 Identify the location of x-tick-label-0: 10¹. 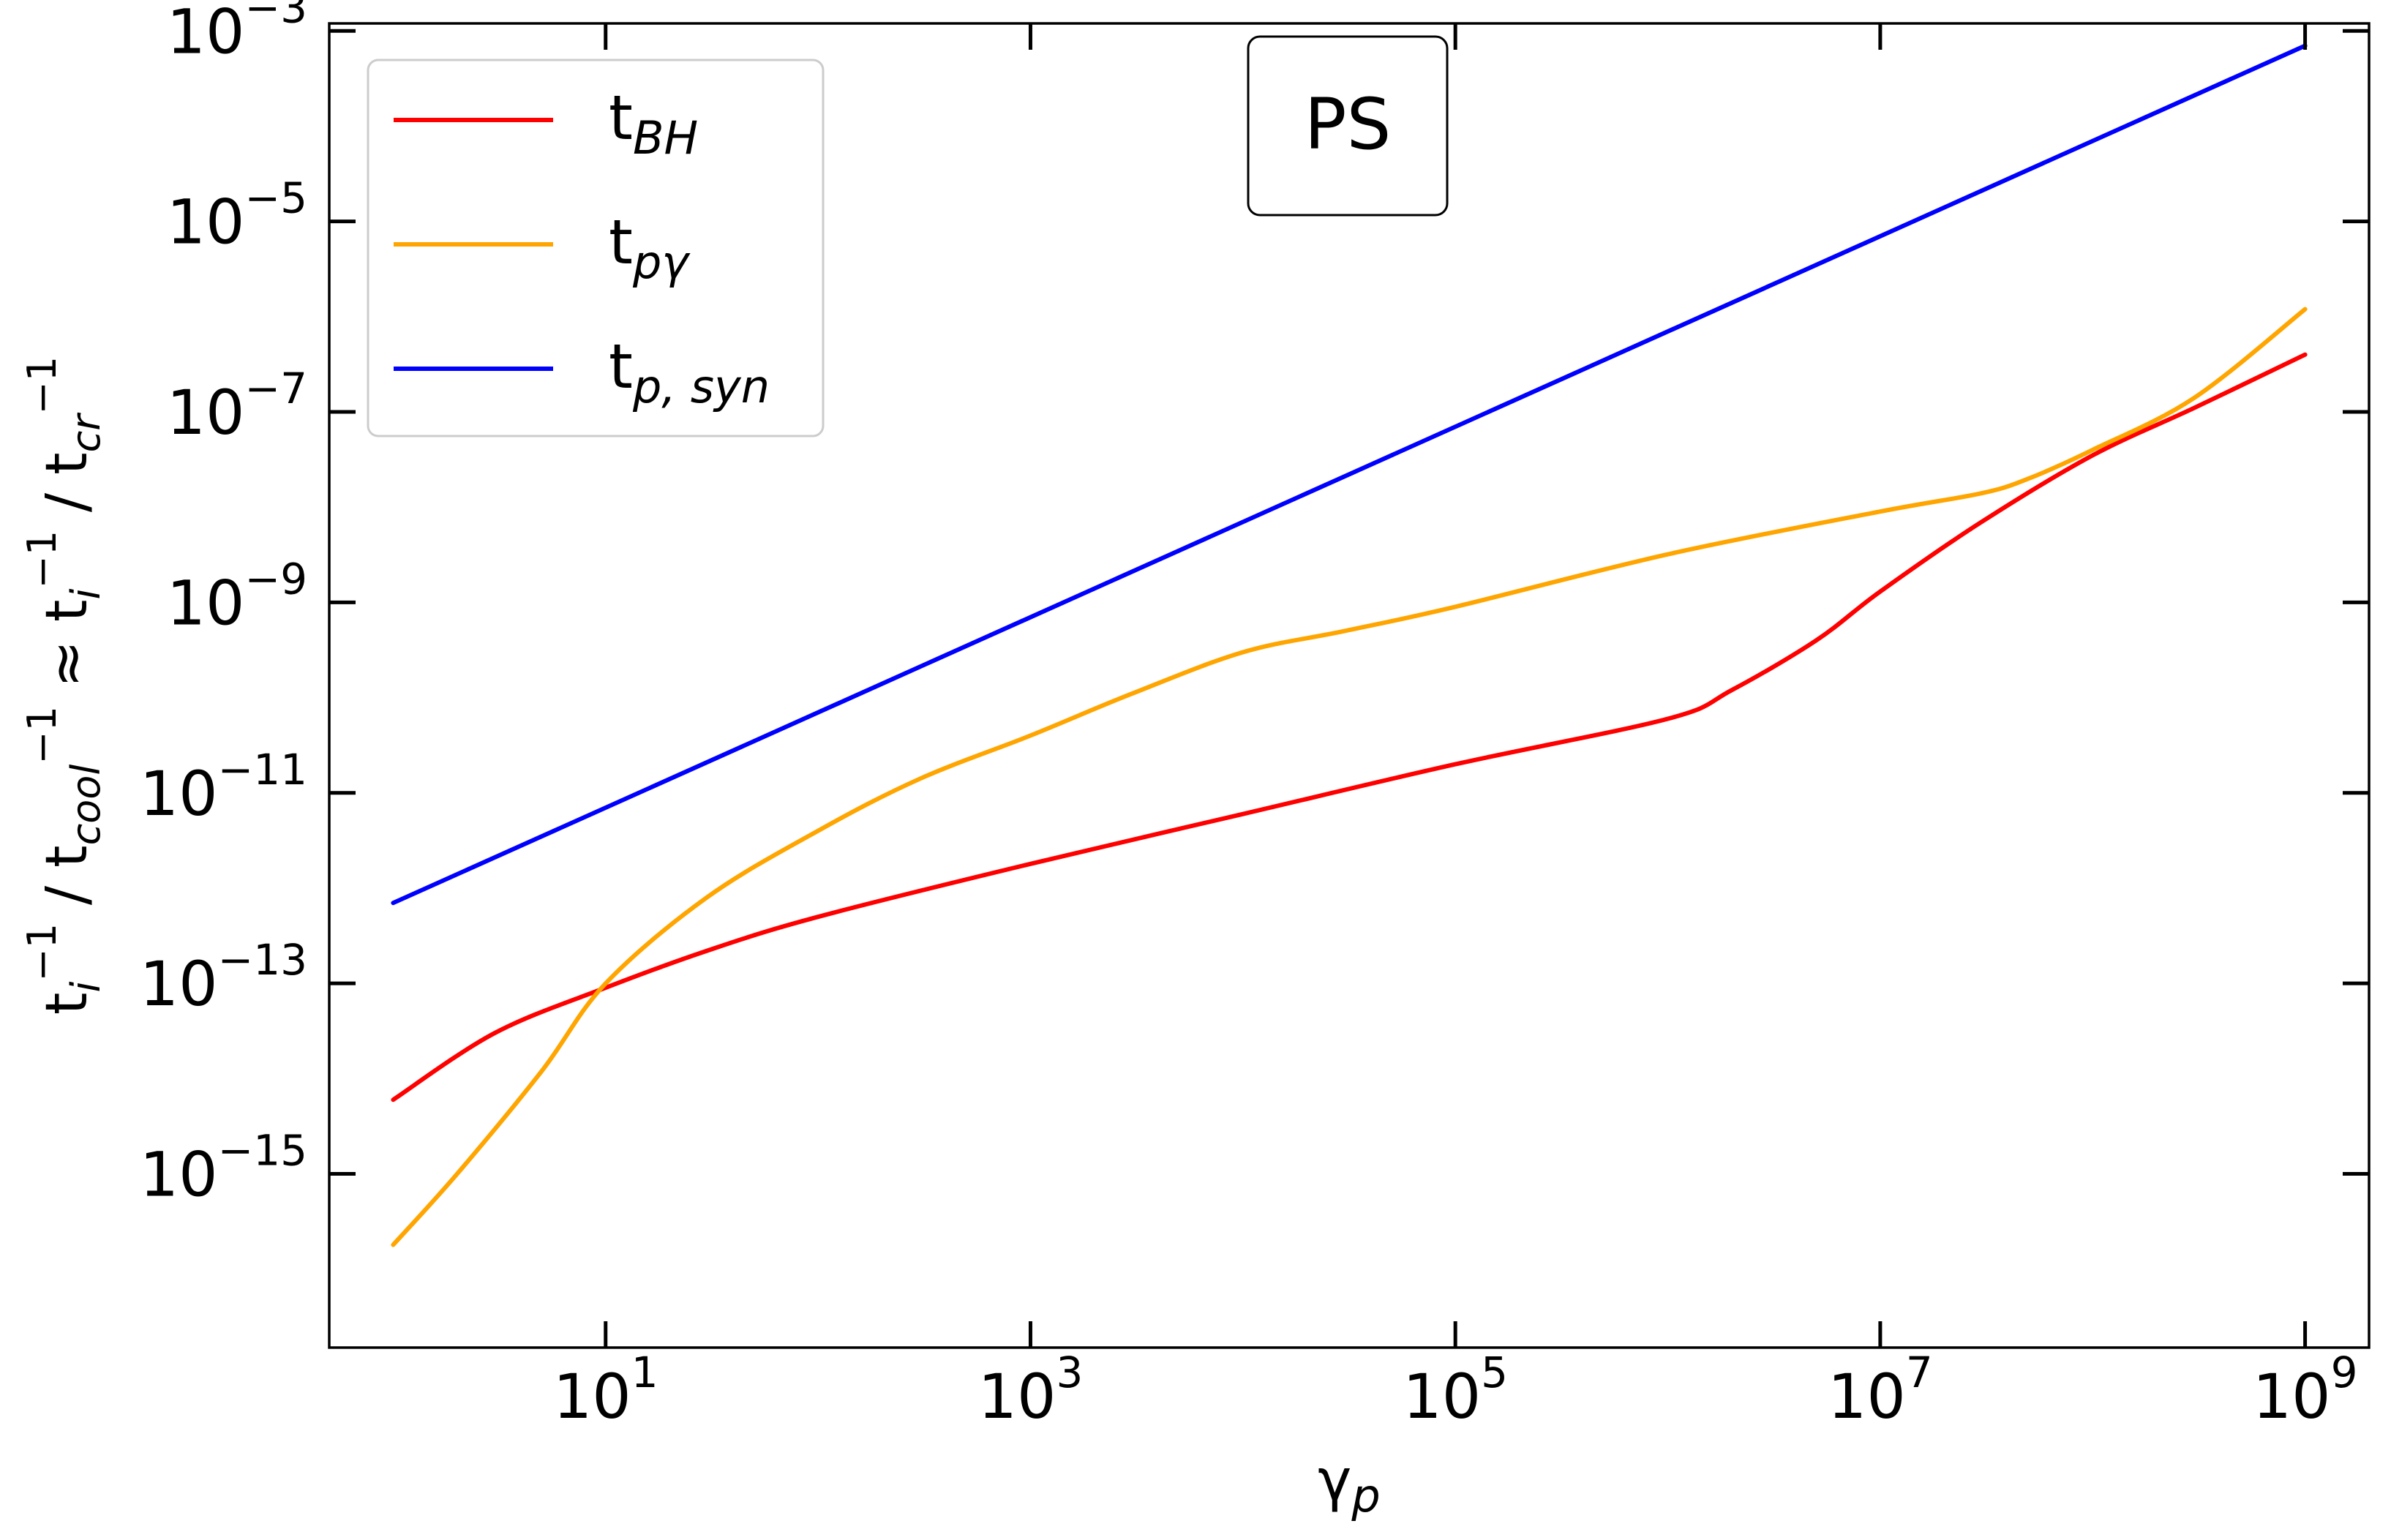
(605, 1390).